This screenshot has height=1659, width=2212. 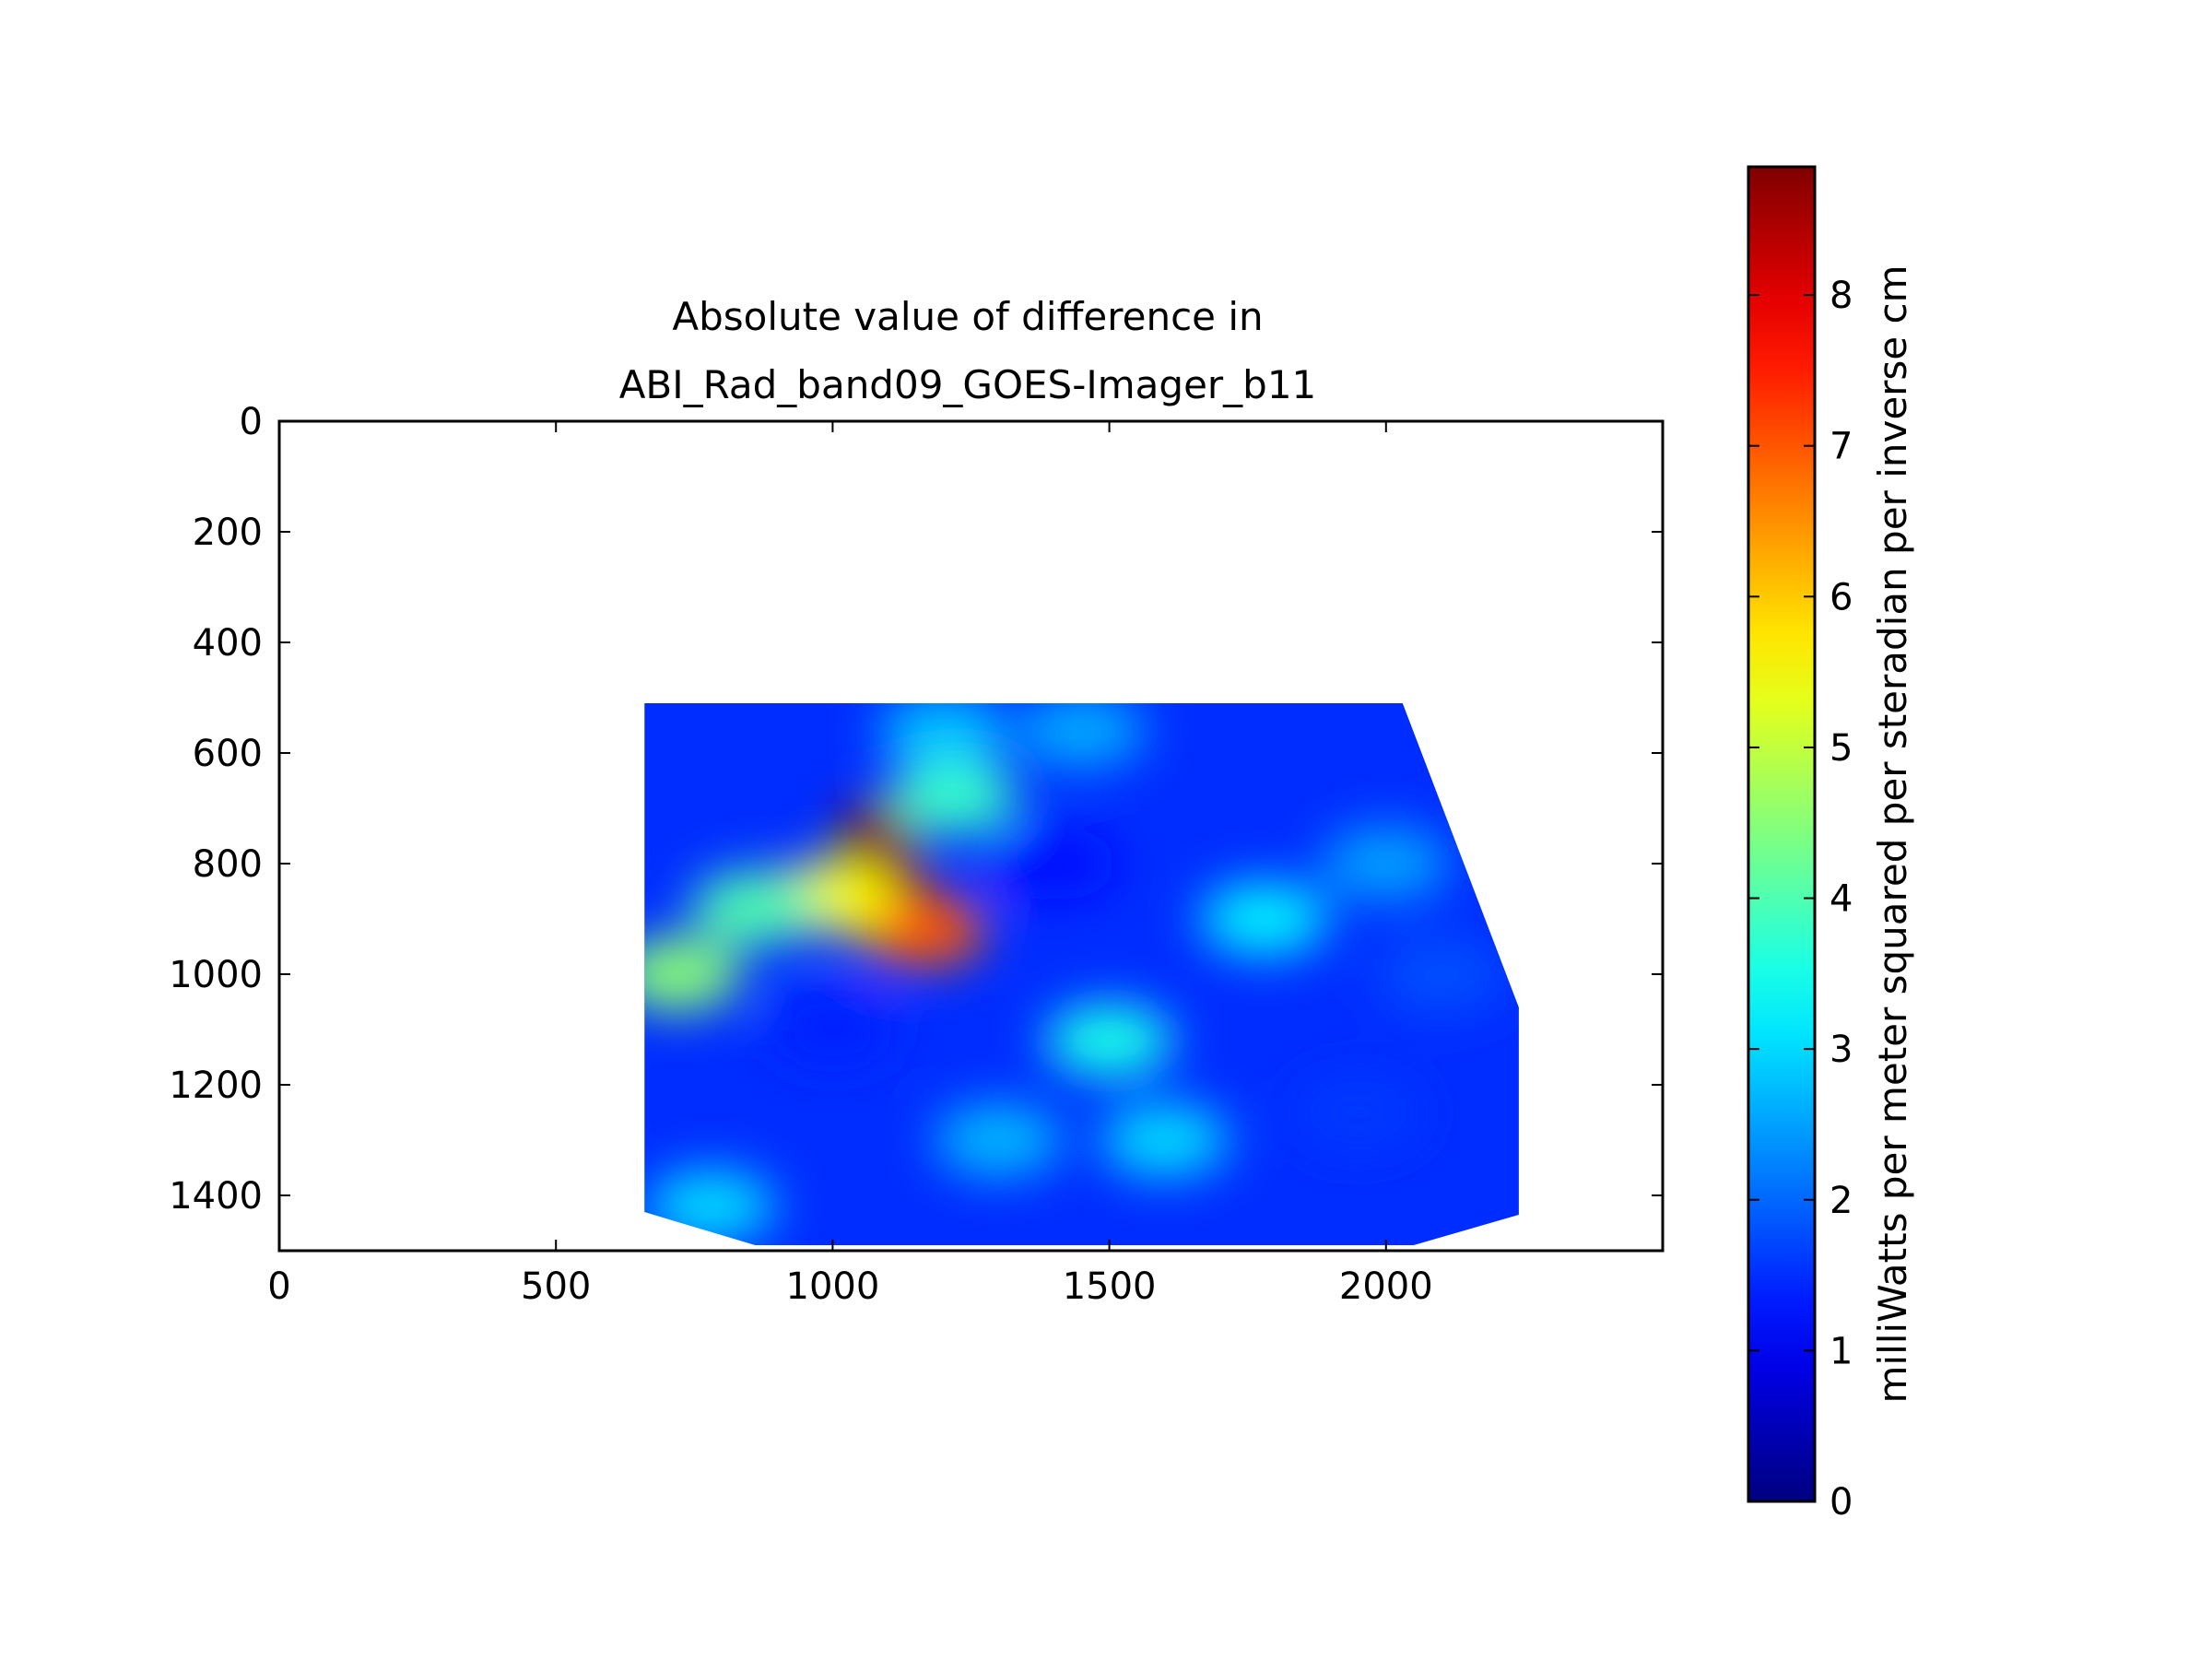 I want to click on x-tick-label-1000: 1000, so click(x=833, y=1286).